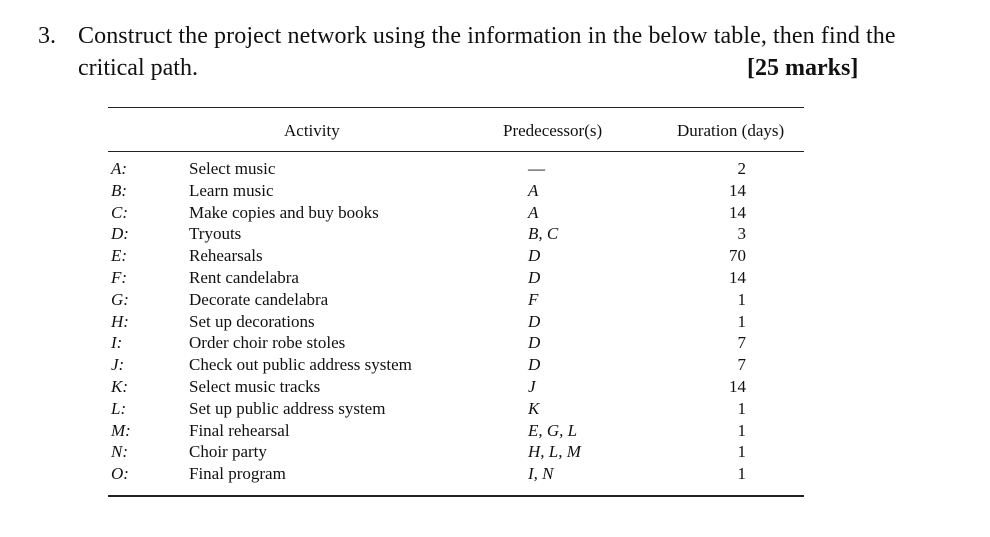 The height and width of the screenshot is (537, 990). I want to click on activity-predecessors: —, so click(536, 168).